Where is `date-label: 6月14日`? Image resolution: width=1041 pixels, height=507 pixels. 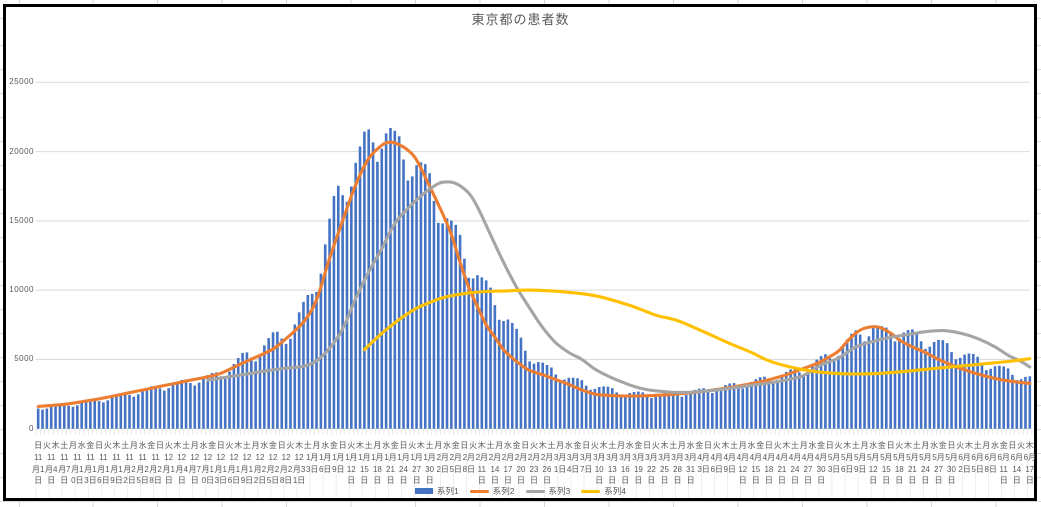
date-label: 6月14日 is located at coordinates (1017, 469).